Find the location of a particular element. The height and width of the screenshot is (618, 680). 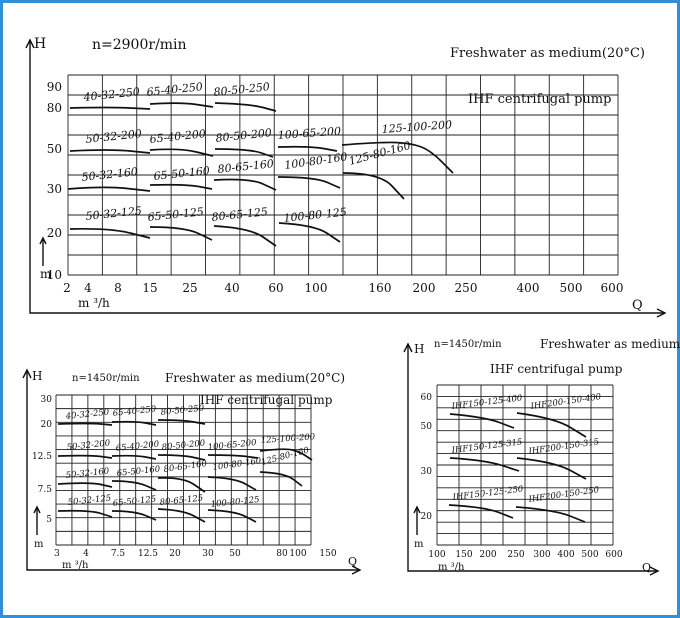

q-axis-label: Q is located at coordinates (646, 567).